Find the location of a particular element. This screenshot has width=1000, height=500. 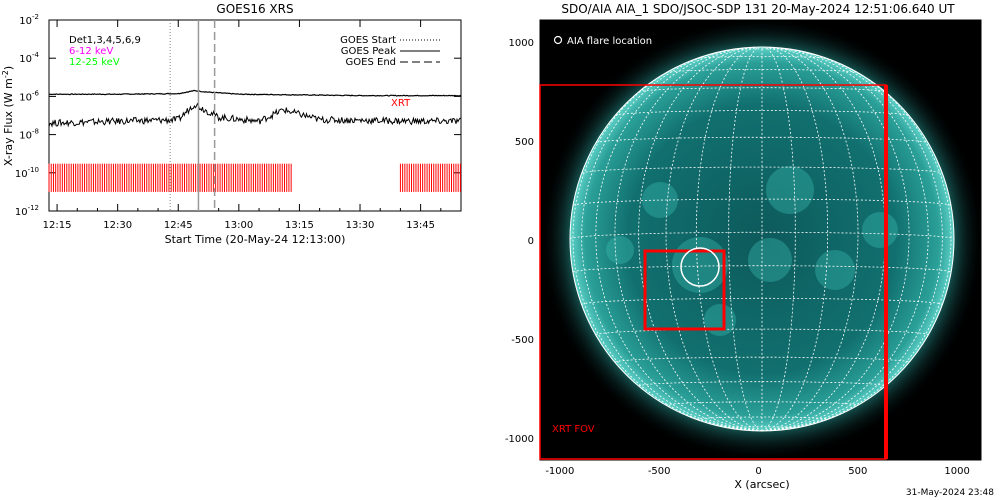

y-tick-exponent: -6 is located at coordinates (36, 93).